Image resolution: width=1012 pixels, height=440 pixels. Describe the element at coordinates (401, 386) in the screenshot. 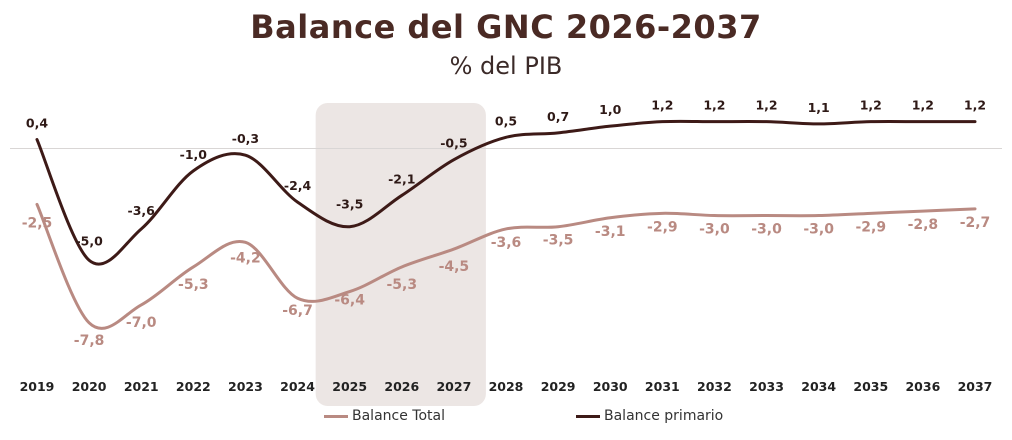

I see `x-tick-label: 2026` at that location.